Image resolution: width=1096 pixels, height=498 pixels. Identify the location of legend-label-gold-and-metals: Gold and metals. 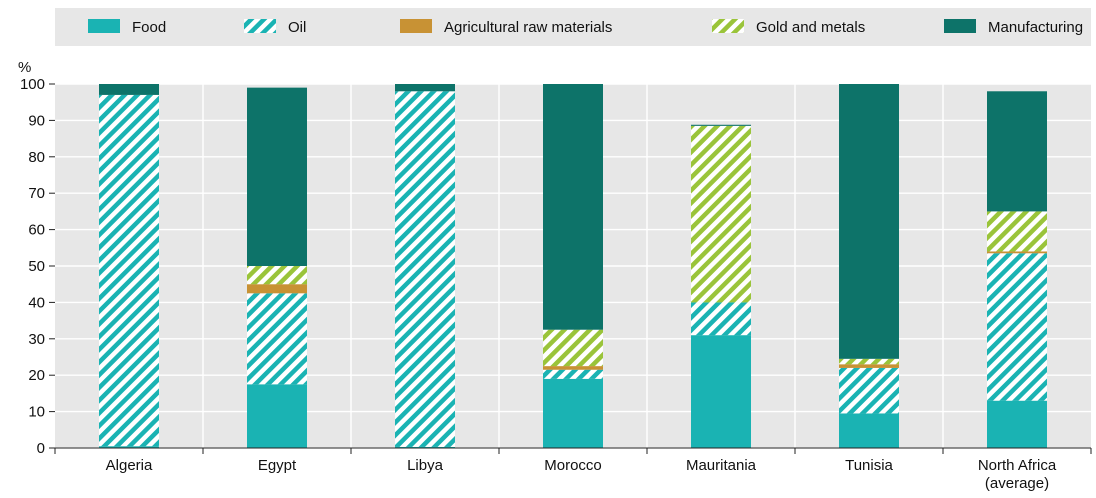
(810, 27).